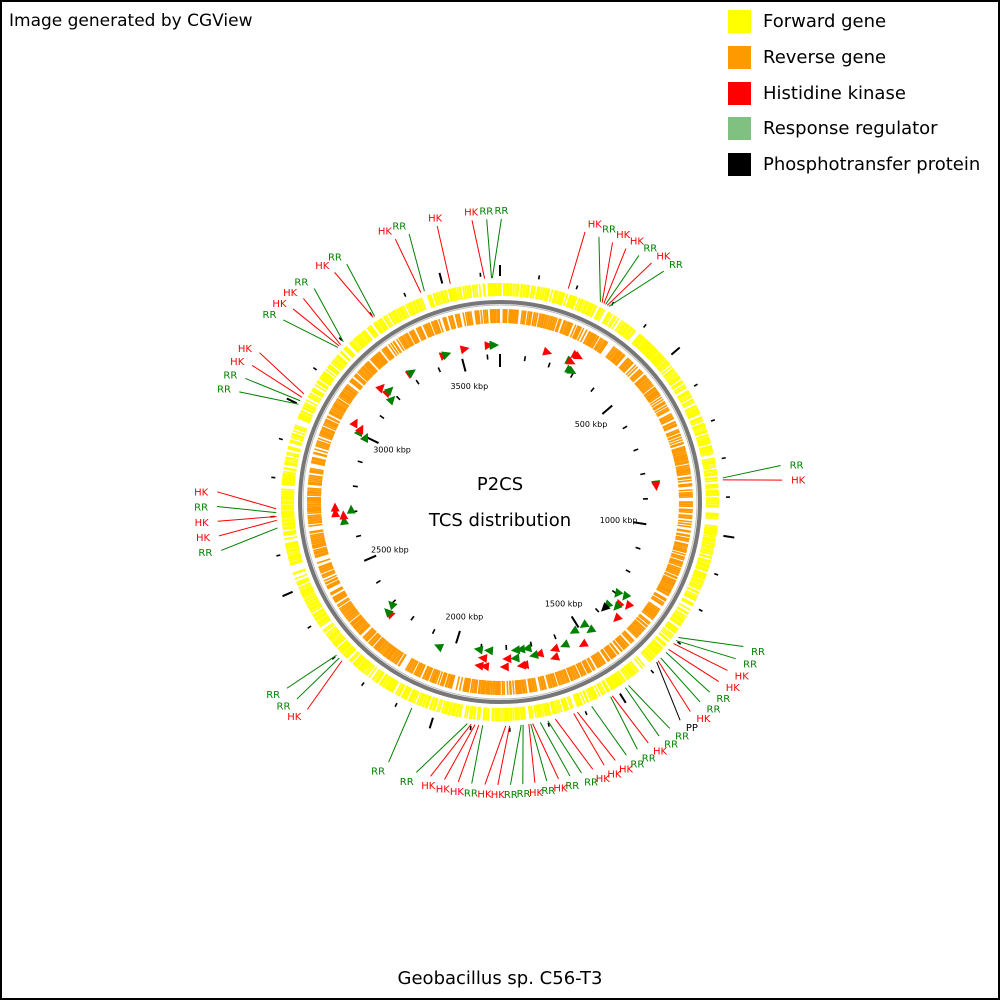 The height and width of the screenshot is (1000, 1000). What do you see at coordinates (652, 671) in the screenshot?
I see `outer-ruler-tick` at bounding box center [652, 671].